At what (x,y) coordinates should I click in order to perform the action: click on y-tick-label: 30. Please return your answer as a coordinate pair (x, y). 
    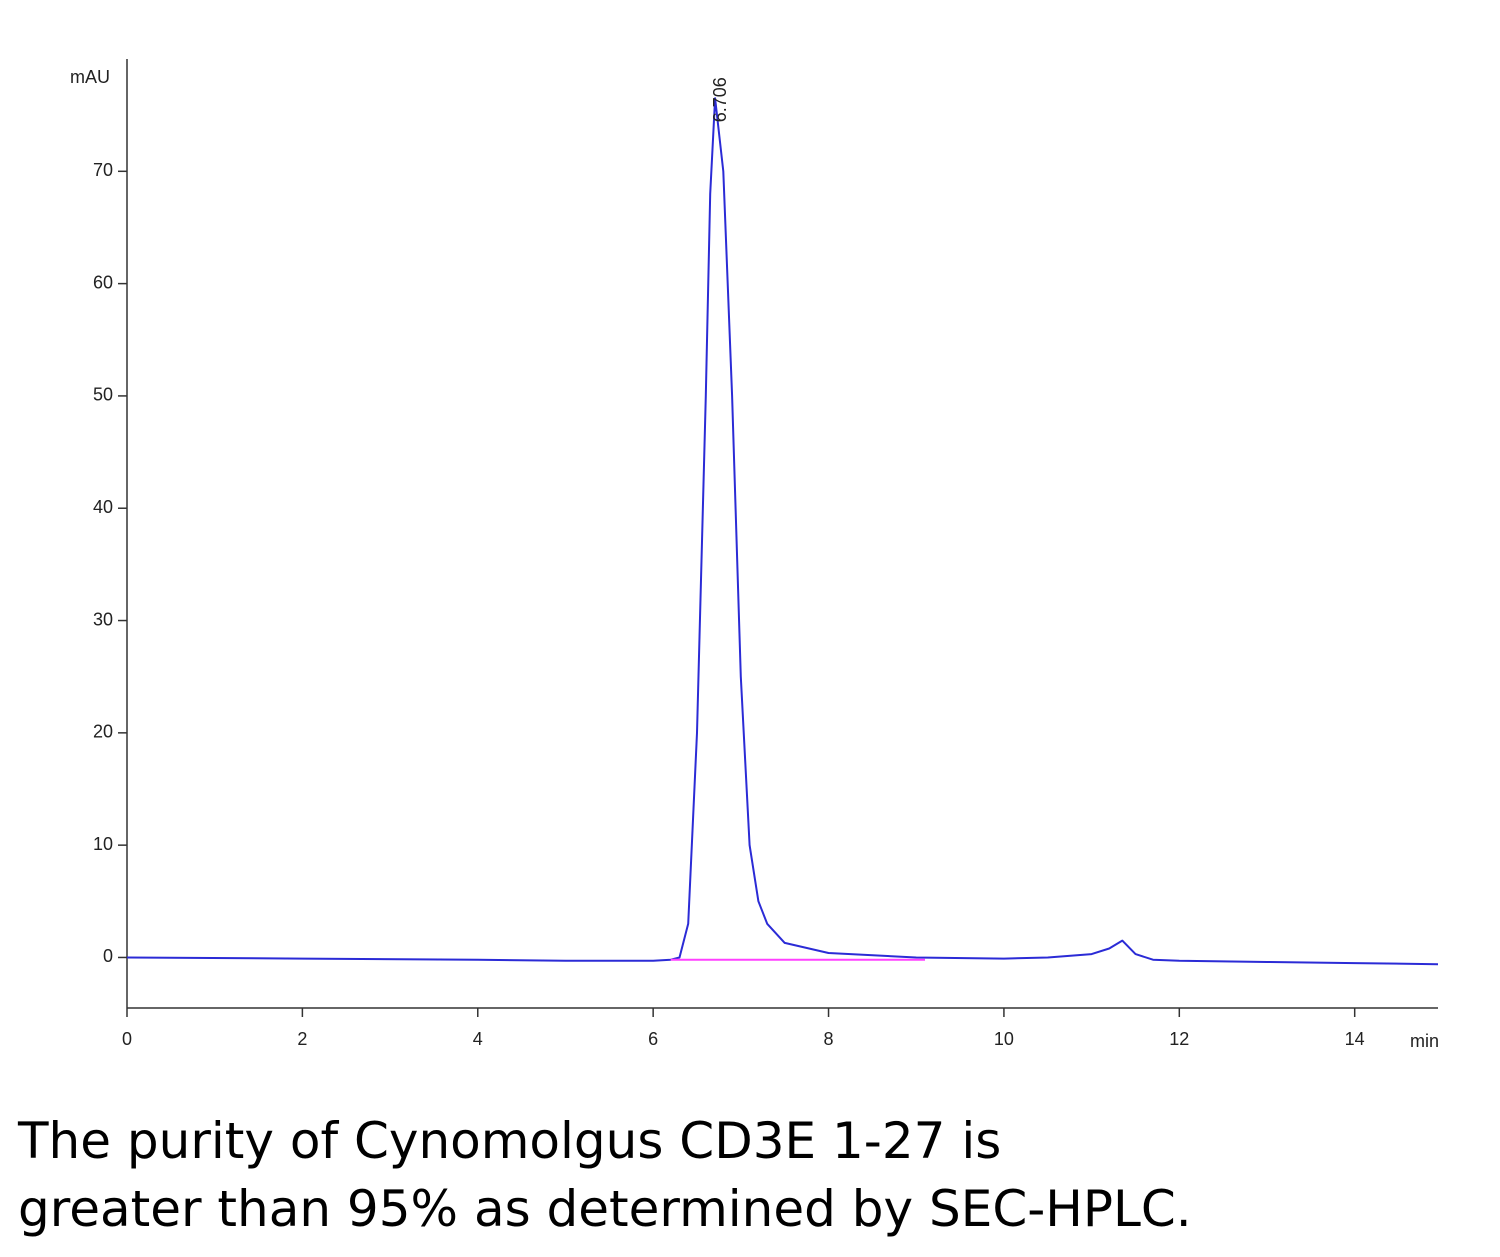
    Looking at the image, I should click on (103, 619).